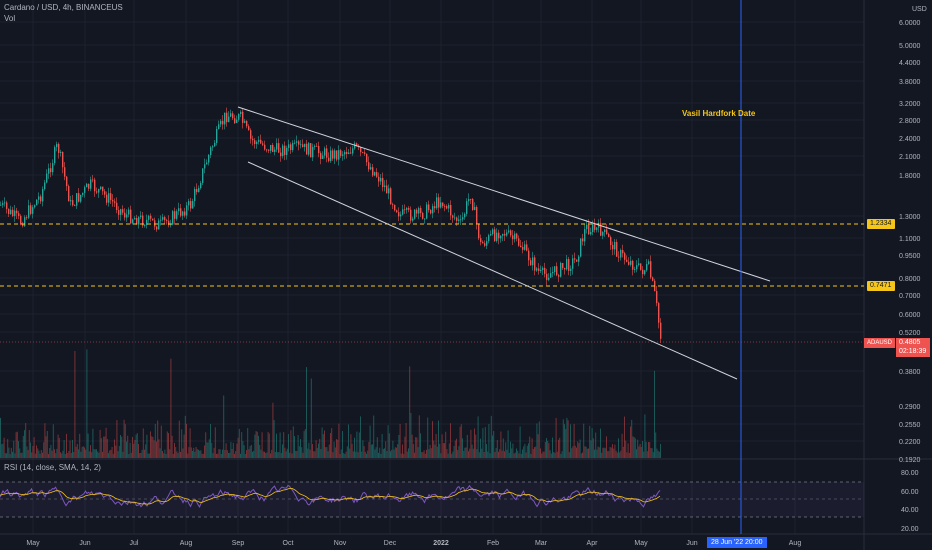 This screenshot has width=932, height=550. What do you see at coordinates (63, 7) in the screenshot?
I see `chart-title: Cardano / USD, 4h, BINANCEUS` at bounding box center [63, 7].